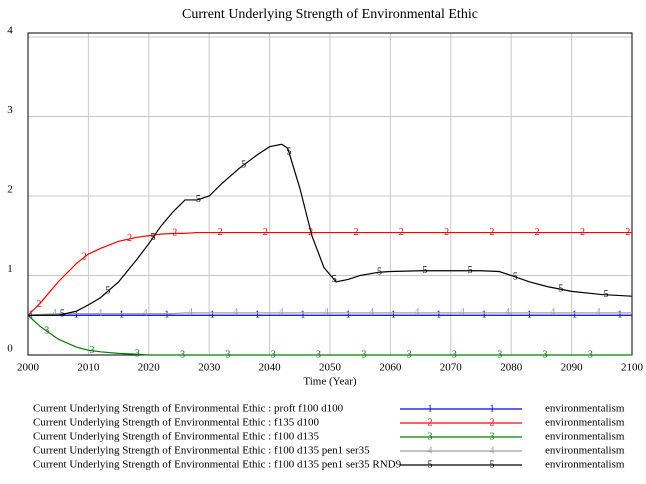 This screenshot has height=484, width=646. What do you see at coordinates (28, 368) in the screenshot?
I see `x-tick-label: 2000` at bounding box center [28, 368].